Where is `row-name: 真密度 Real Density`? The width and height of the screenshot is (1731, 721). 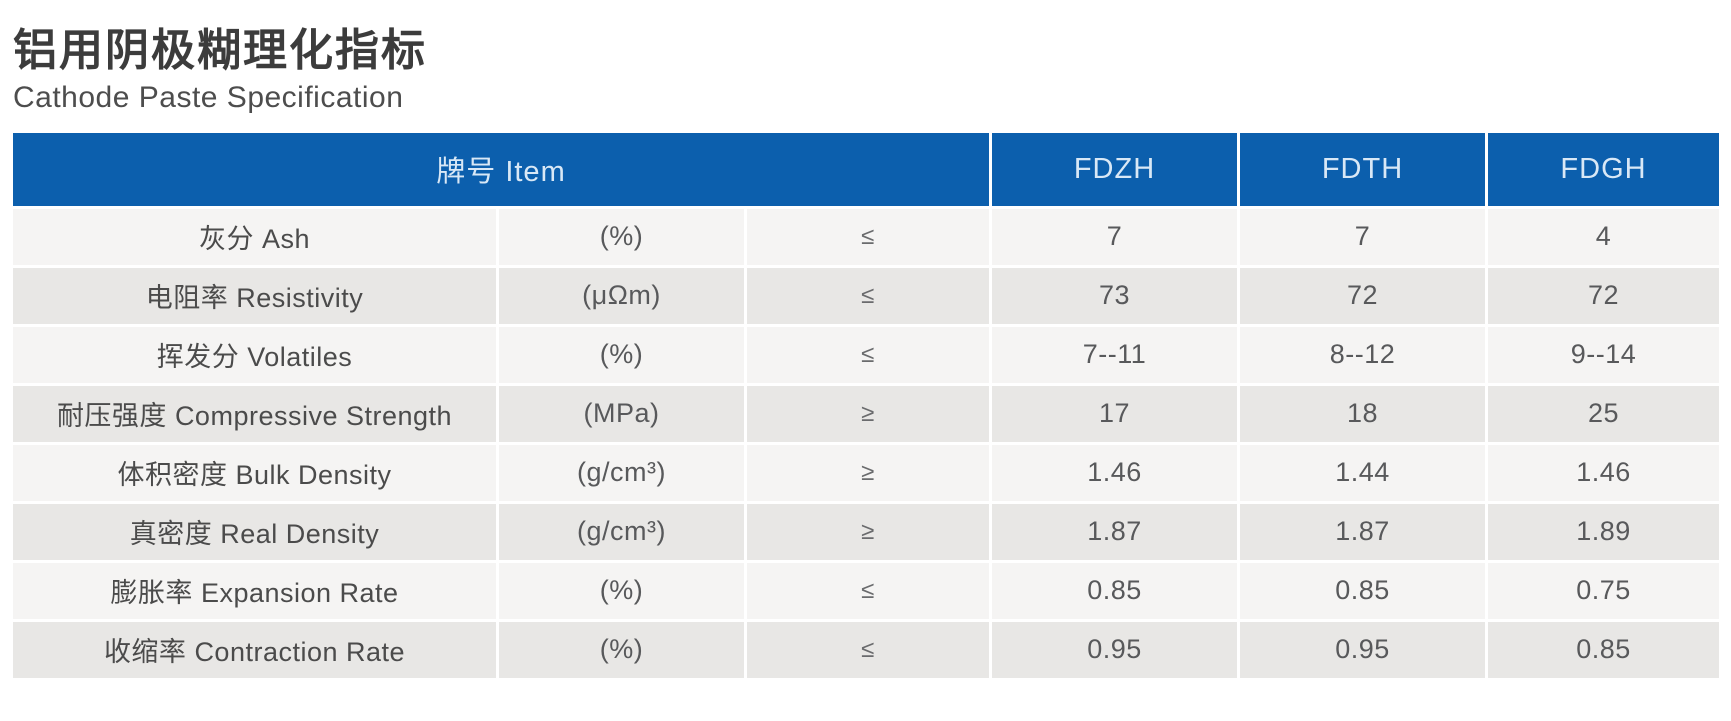
row-name: 真密度 Real Density is located at coordinates (254, 531).